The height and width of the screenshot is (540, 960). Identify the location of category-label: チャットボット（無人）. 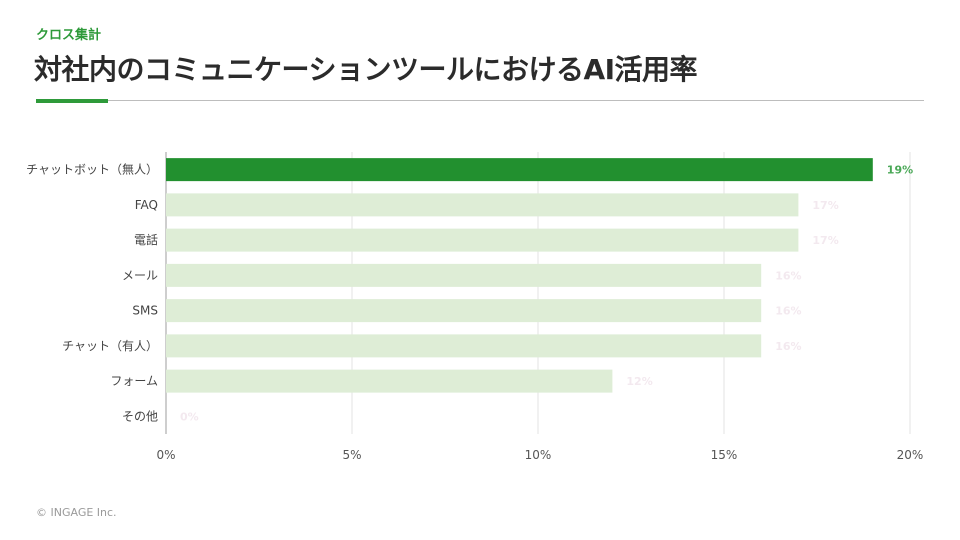
(92, 169).